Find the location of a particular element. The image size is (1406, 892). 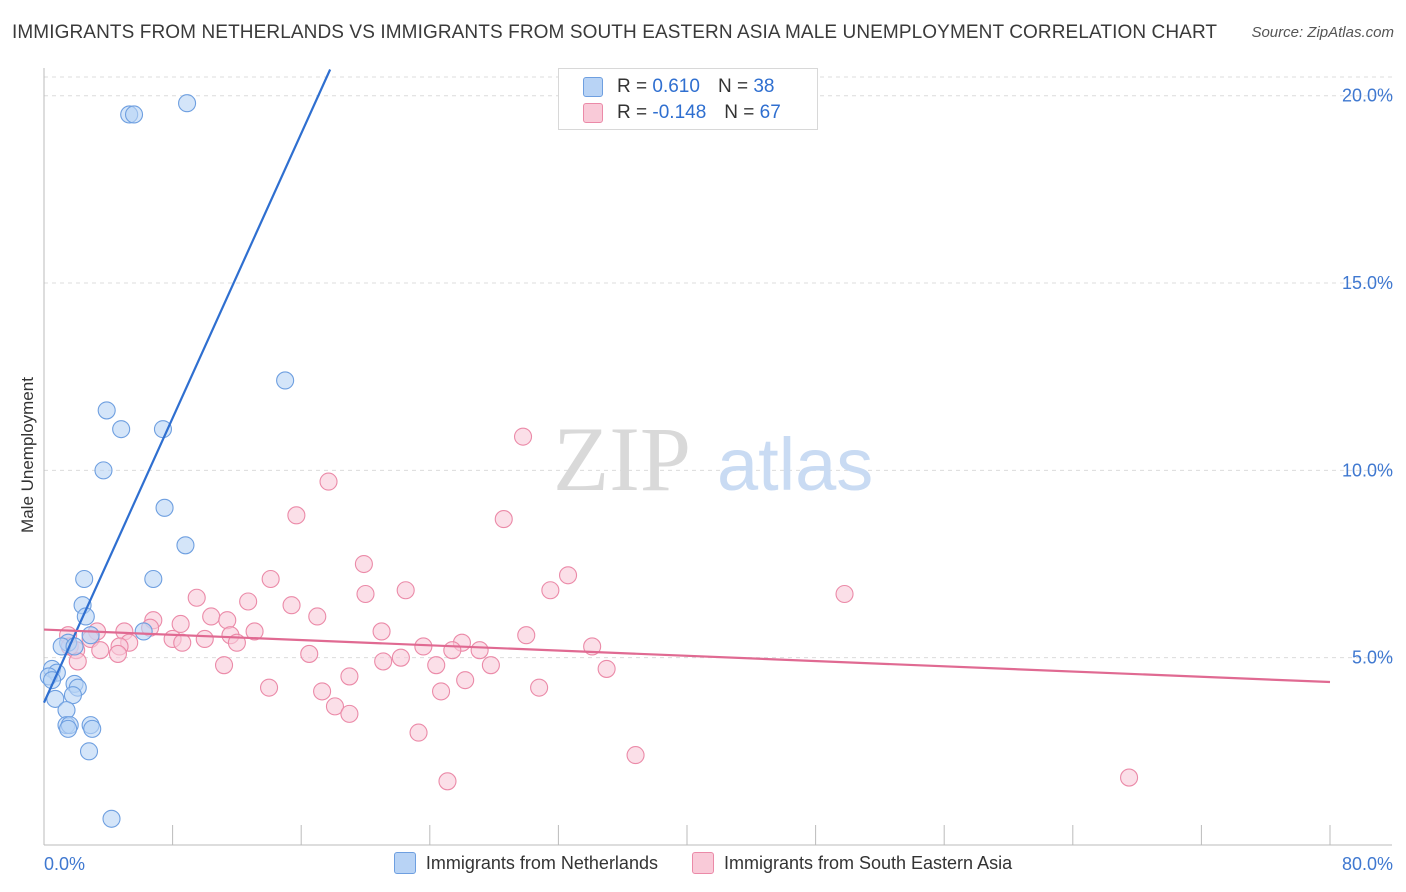

watermark-zip: ZIP is located at coordinates (622, 459).